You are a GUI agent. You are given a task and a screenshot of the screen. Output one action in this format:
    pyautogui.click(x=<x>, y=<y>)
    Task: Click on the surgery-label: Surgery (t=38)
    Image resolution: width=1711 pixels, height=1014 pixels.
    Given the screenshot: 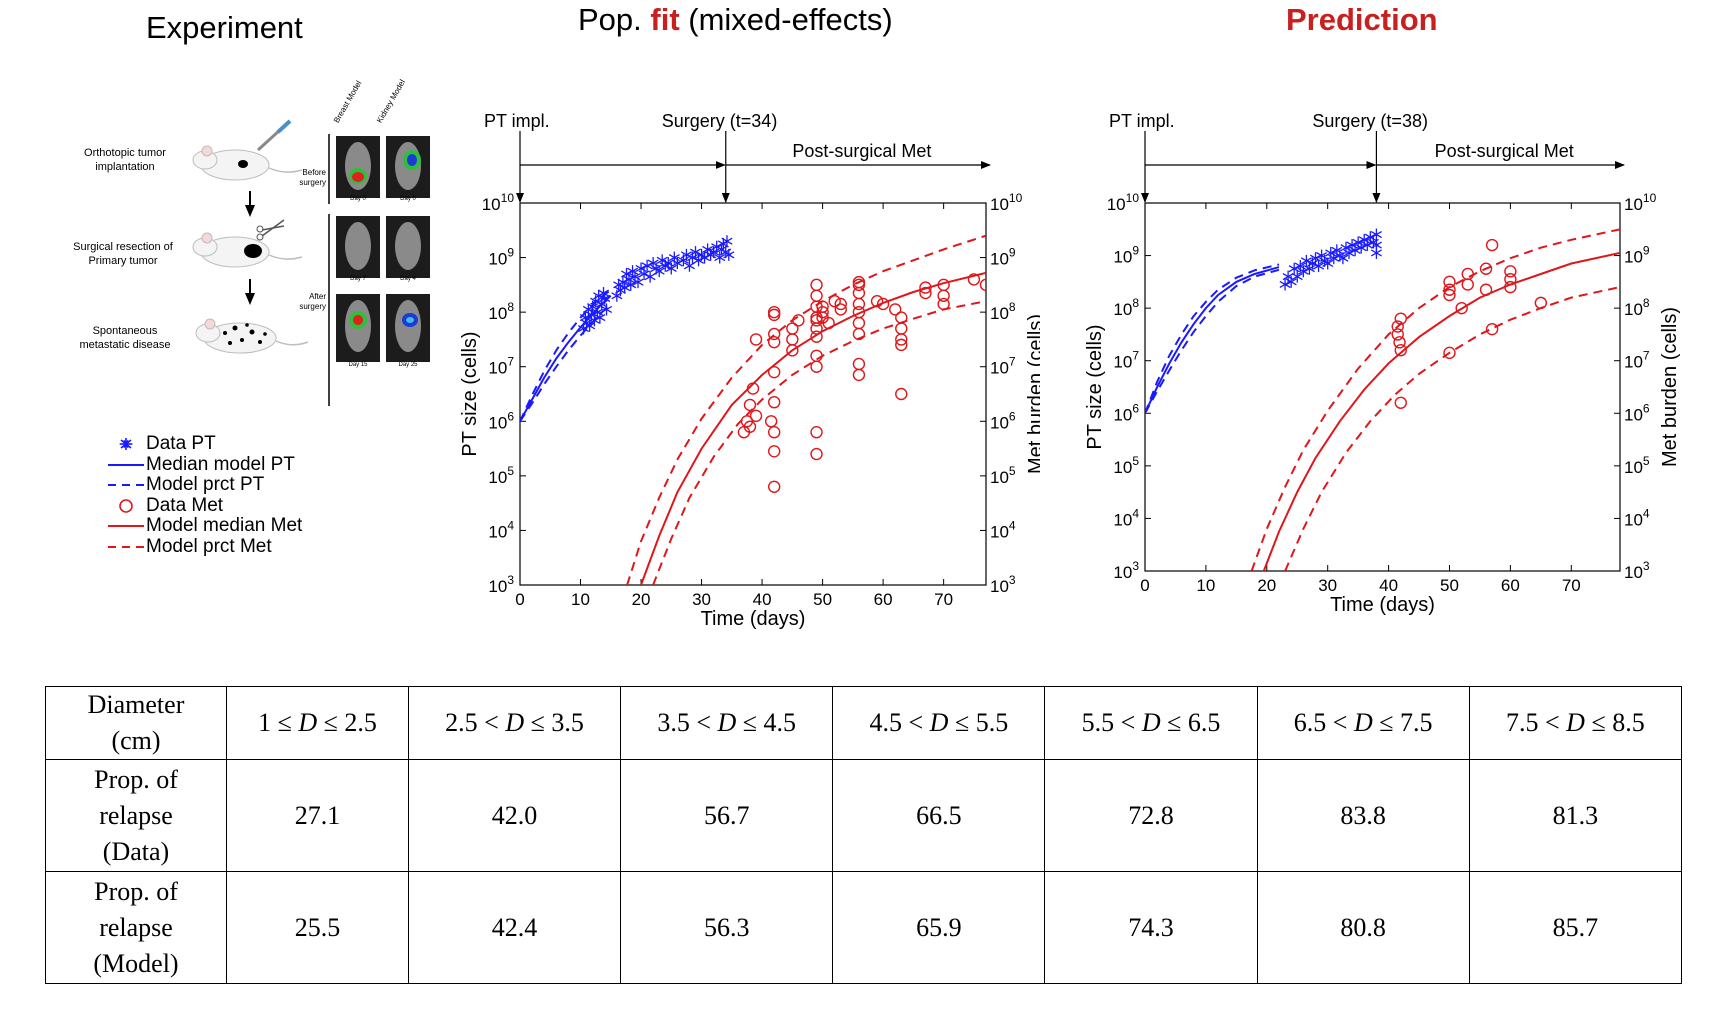 What is the action you would take?
    pyautogui.click(x=1370, y=121)
    